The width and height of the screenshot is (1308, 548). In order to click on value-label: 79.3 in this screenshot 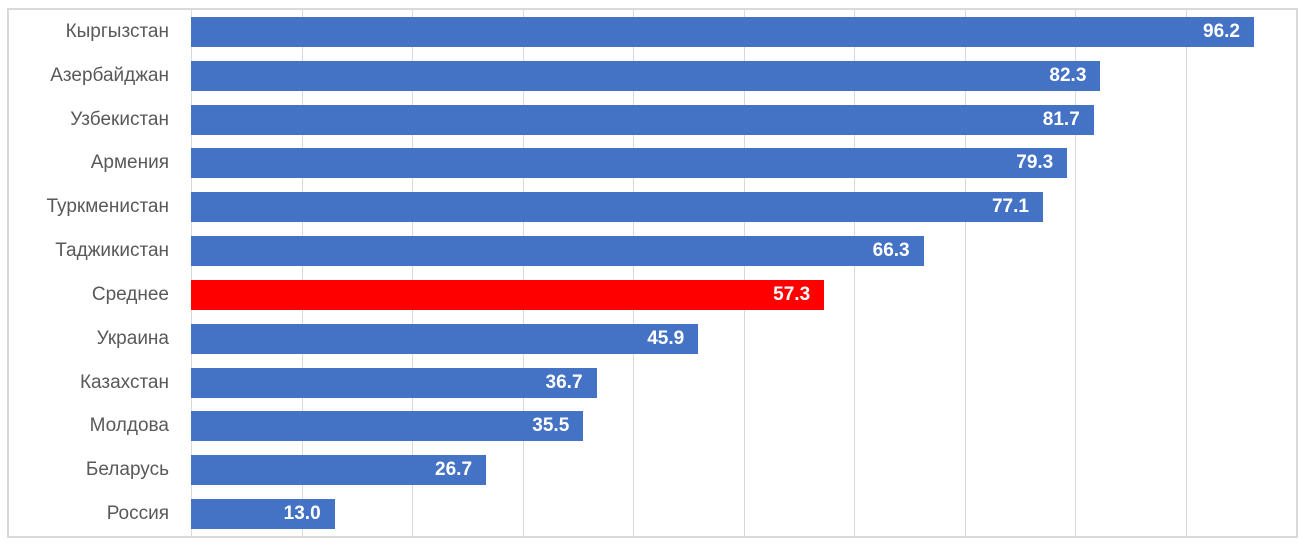, I will do `click(1035, 163)`.